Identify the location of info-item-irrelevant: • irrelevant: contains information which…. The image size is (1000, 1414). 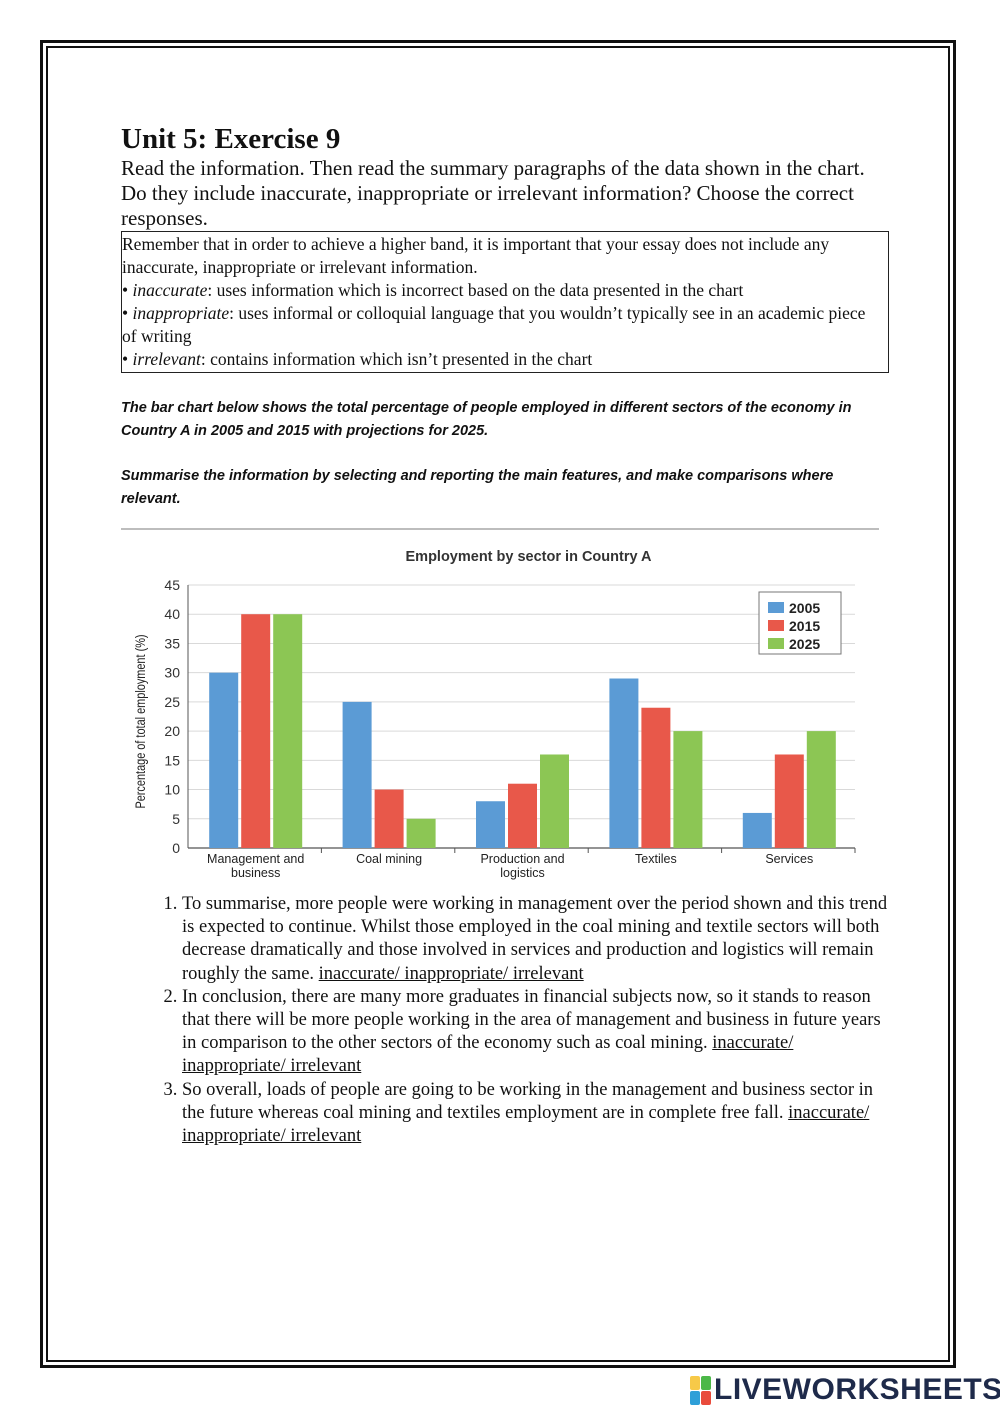
(357, 359).